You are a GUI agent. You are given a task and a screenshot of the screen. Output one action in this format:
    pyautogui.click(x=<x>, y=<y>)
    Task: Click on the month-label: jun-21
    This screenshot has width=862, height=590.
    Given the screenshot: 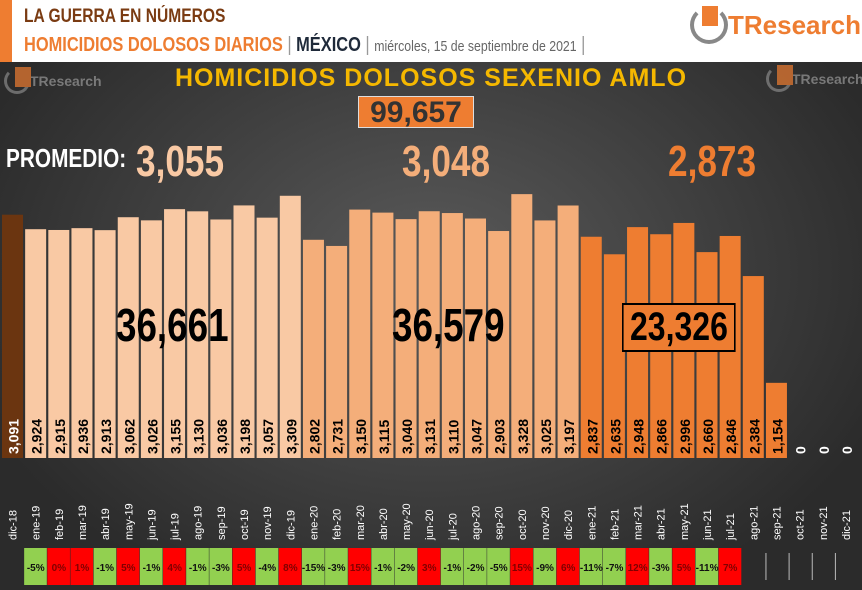 What is the action you would take?
    pyautogui.click(x=708, y=525)
    